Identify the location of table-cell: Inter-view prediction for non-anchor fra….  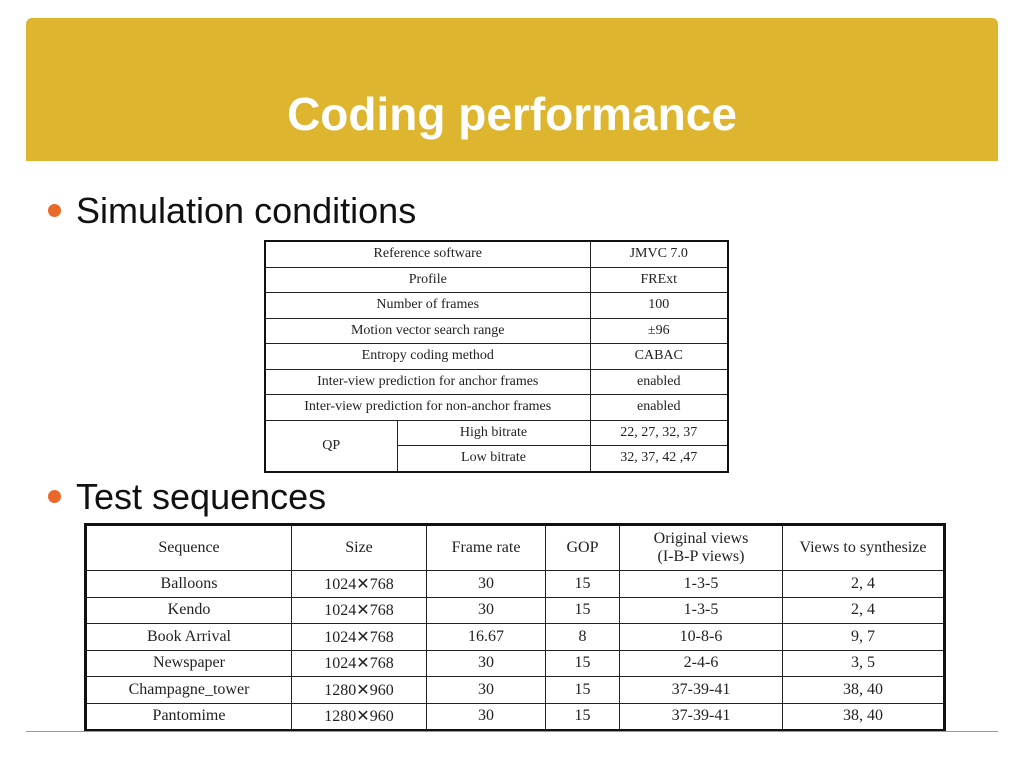
(427, 407).